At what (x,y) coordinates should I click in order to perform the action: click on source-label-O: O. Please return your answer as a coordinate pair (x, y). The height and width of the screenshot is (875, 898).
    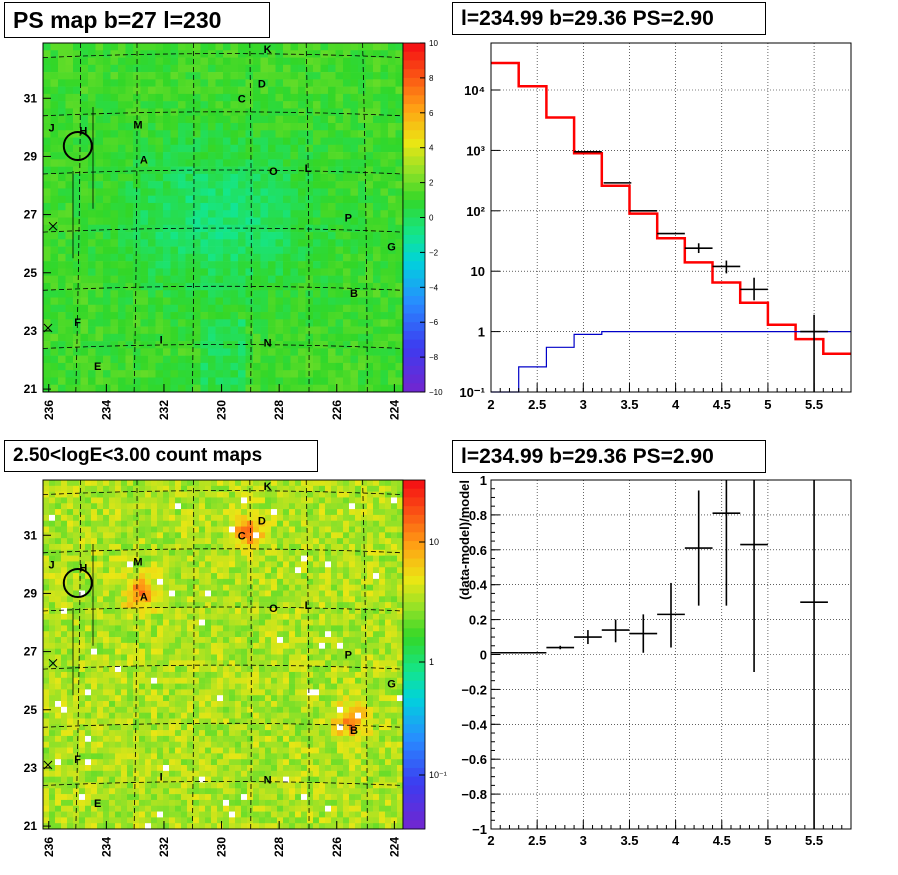
    Looking at the image, I should click on (273, 172).